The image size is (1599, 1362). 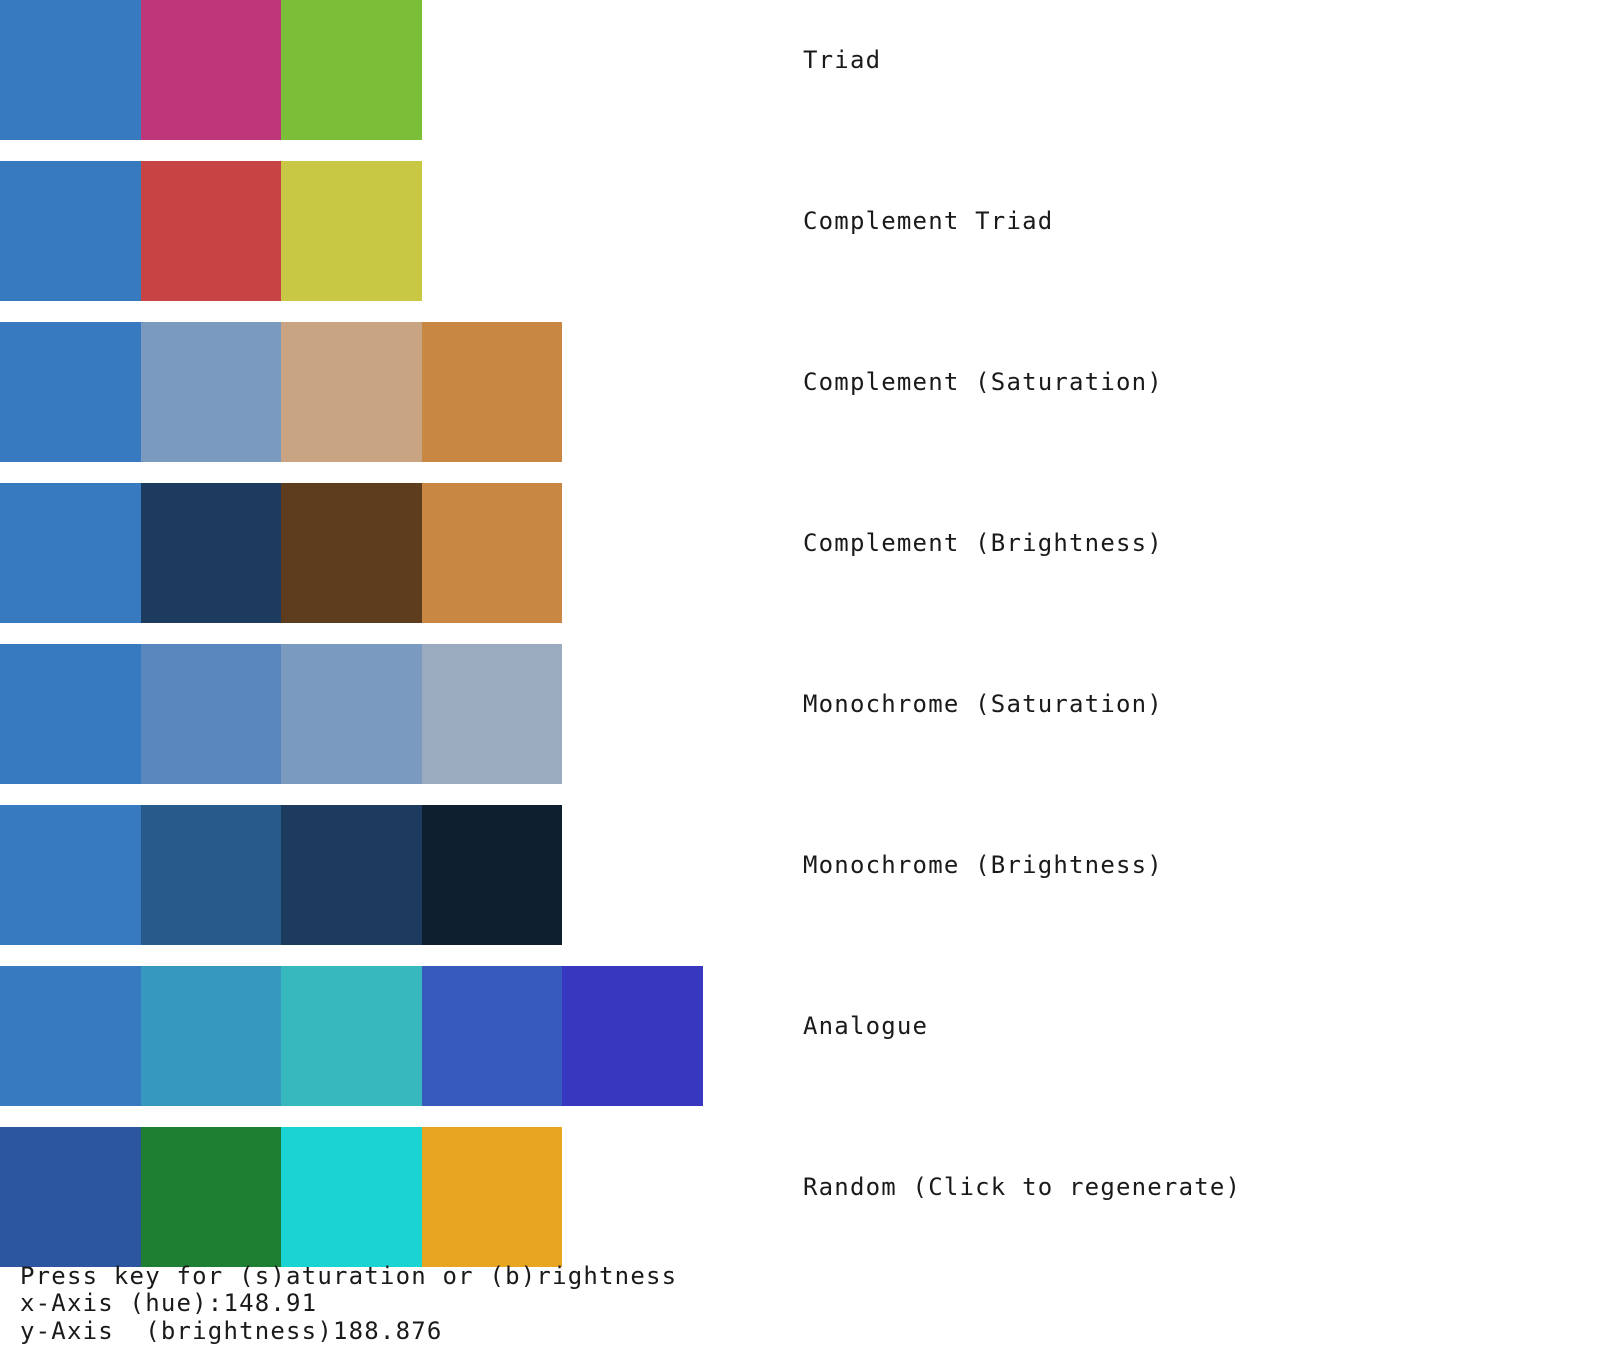 What do you see at coordinates (866, 1026) in the screenshot?
I see `label-analogue: Analogue` at bounding box center [866, 1026].